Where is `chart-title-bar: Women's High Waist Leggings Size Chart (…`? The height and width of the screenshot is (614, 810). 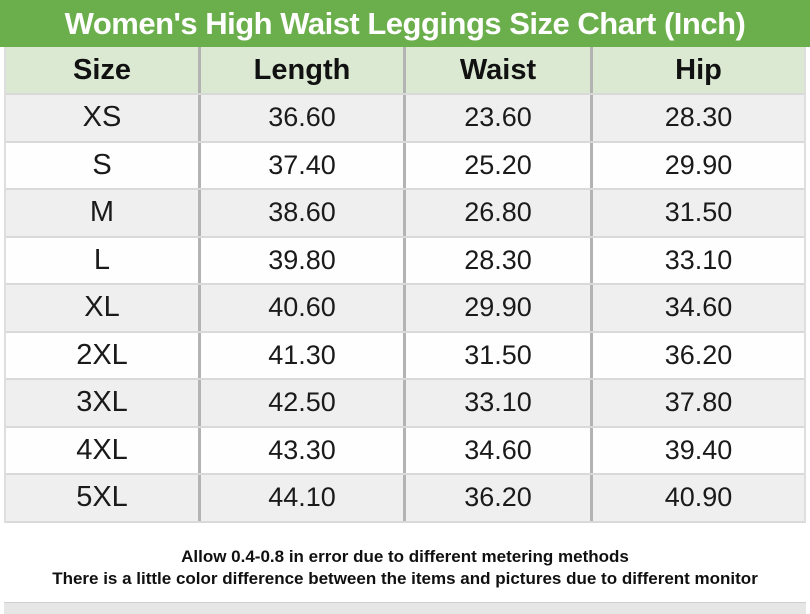
chart-title-bar: Women's High Waist Leggings Size Chart (… is located at coordinates (405, 23).